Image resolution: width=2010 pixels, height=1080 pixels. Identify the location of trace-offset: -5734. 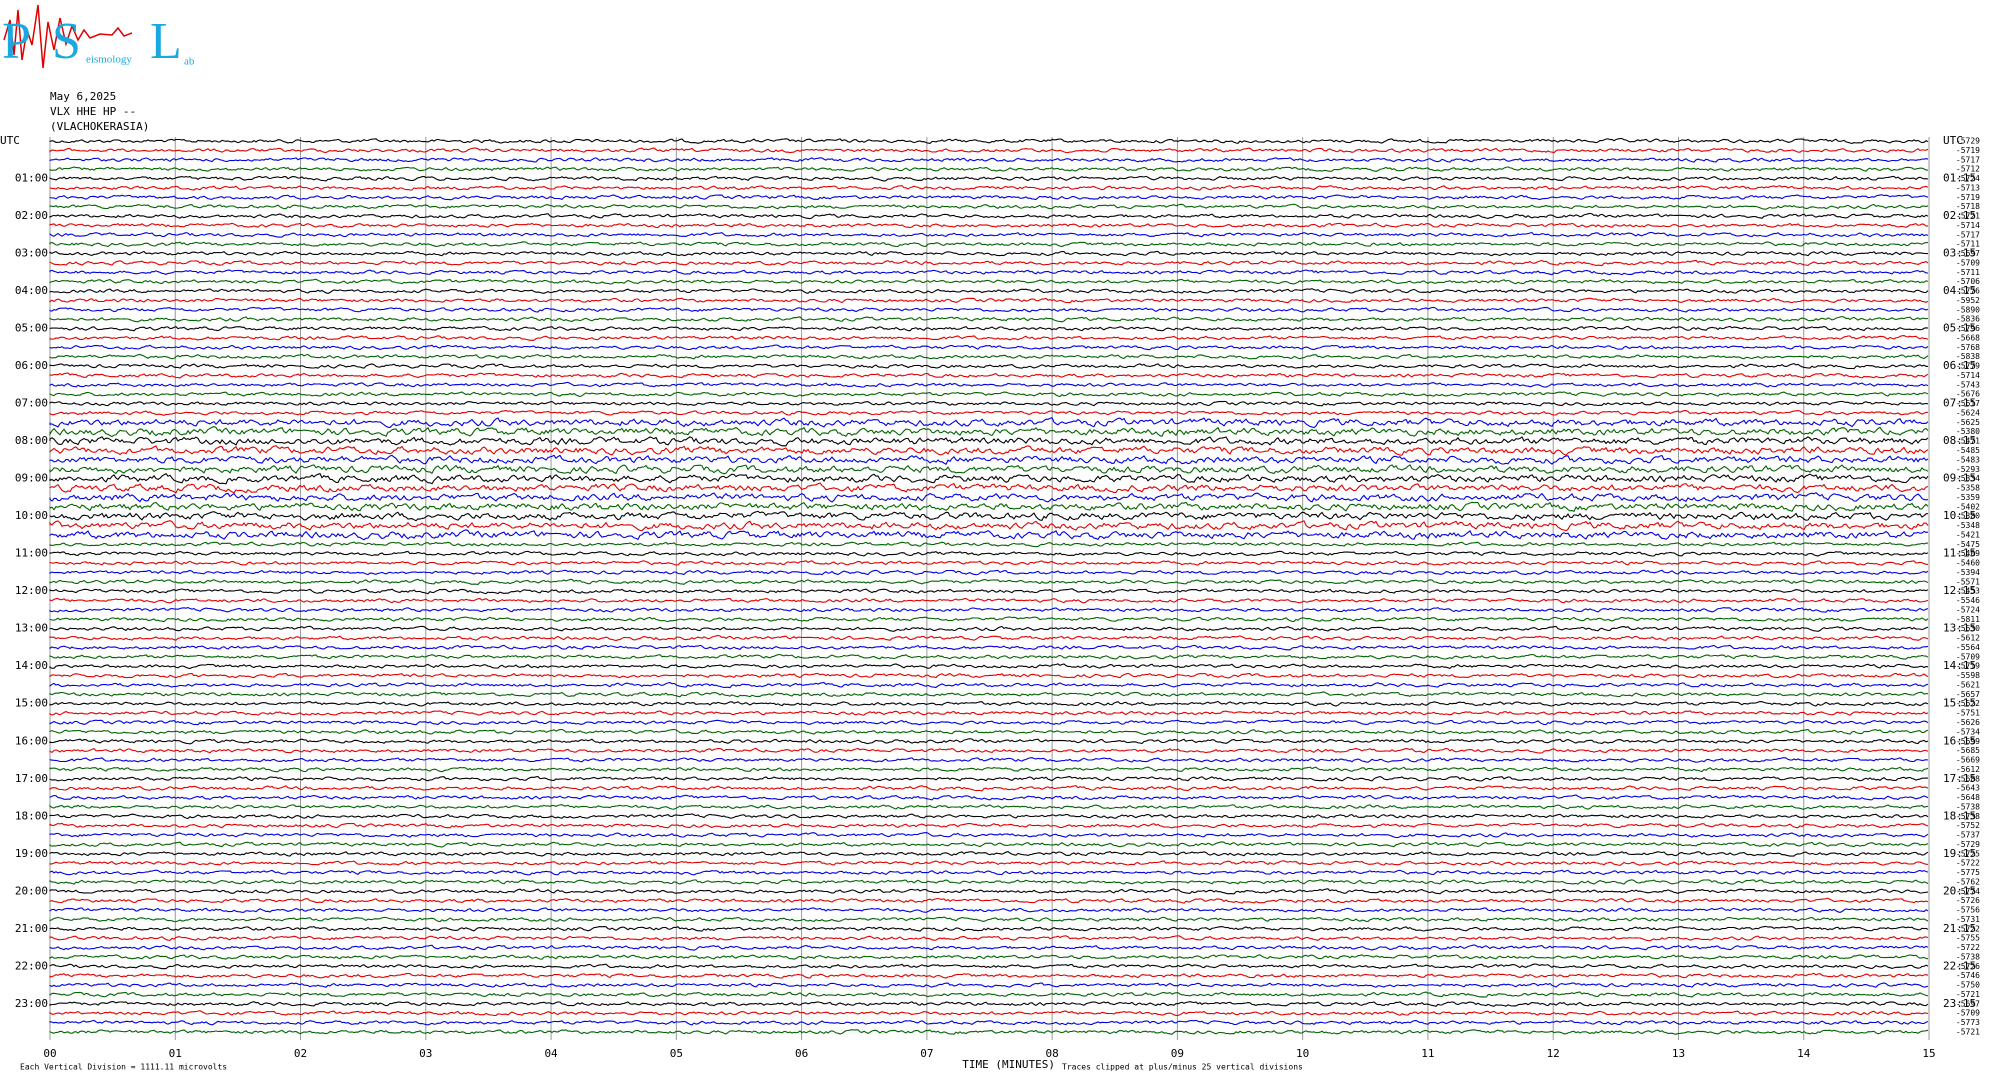
(1968, 731).